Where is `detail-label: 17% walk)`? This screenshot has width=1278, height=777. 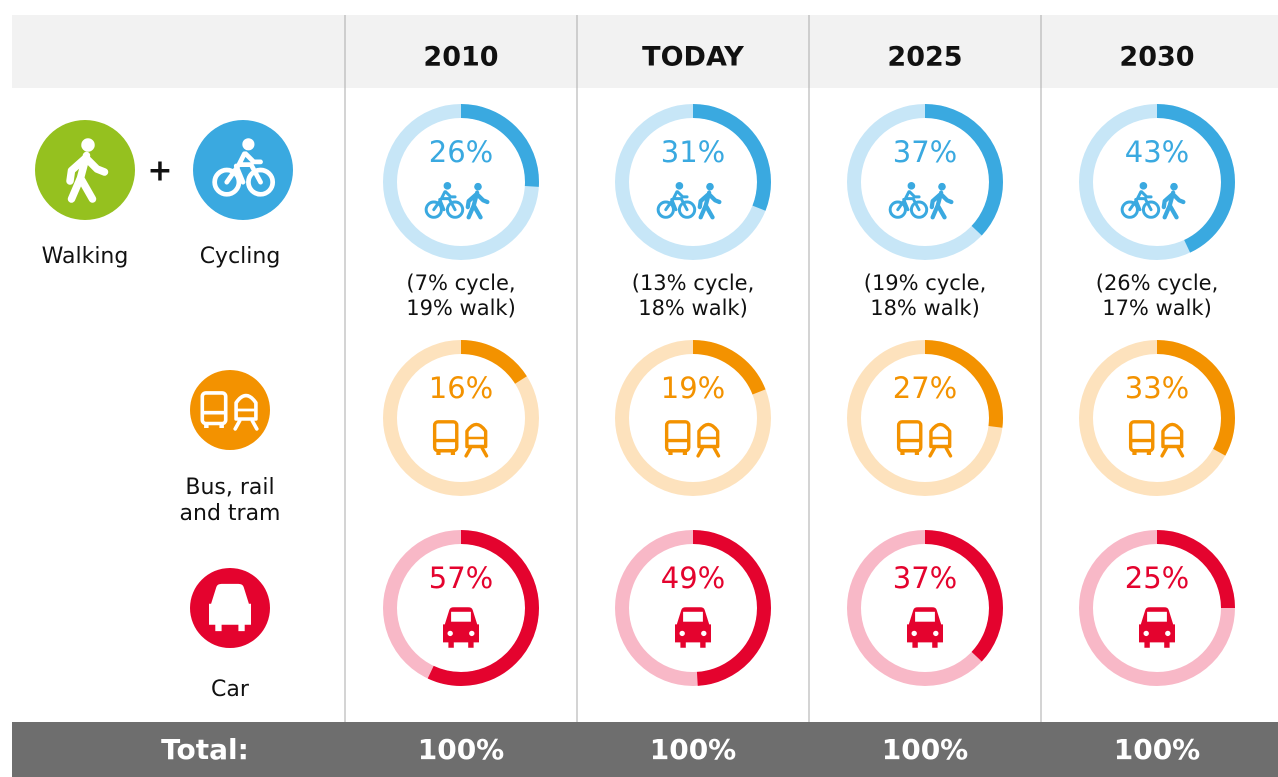 detail-label: 17% walk) is located at coordinates (1157, 308).